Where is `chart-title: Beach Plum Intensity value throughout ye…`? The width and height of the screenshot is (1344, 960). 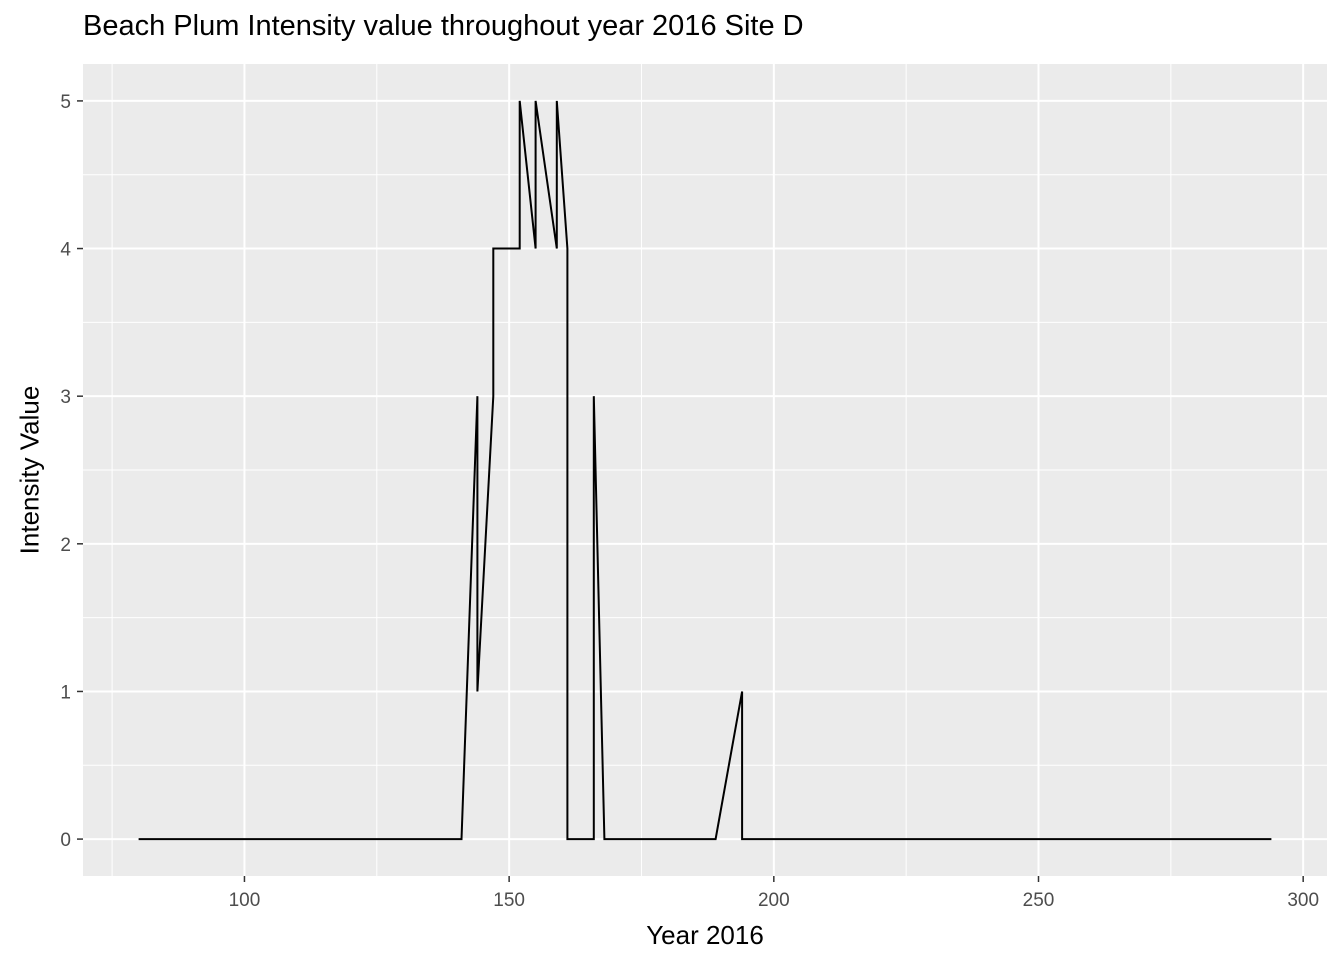
chart-title: Beach Plum Intensity value throughout ye… is located at coordinates (443, 26).